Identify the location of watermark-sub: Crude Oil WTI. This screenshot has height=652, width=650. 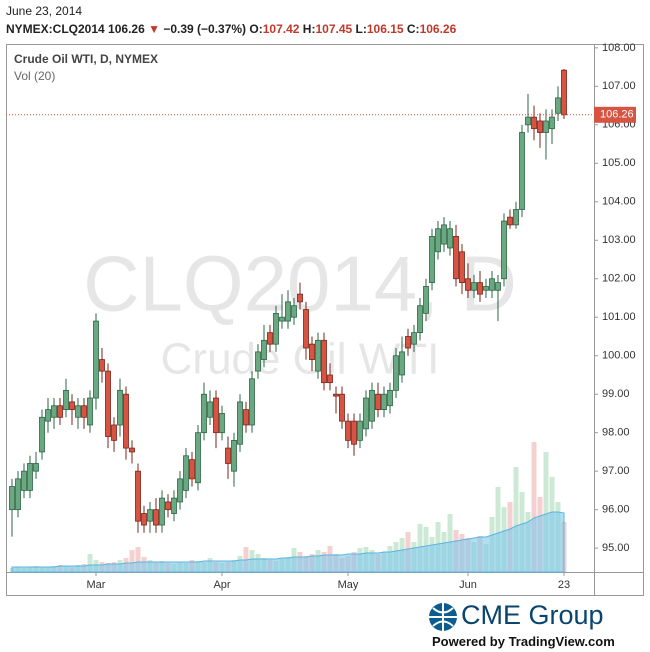
(300, 359).